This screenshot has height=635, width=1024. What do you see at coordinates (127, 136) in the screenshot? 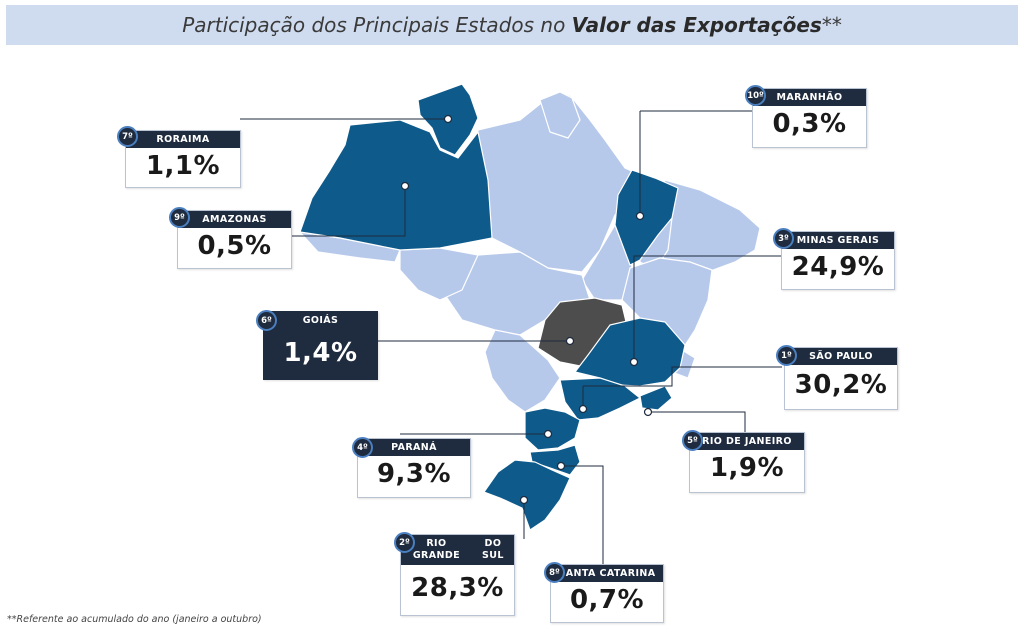
I see `rank-badge-roraima: 7º` at bounding box center [127, 136].